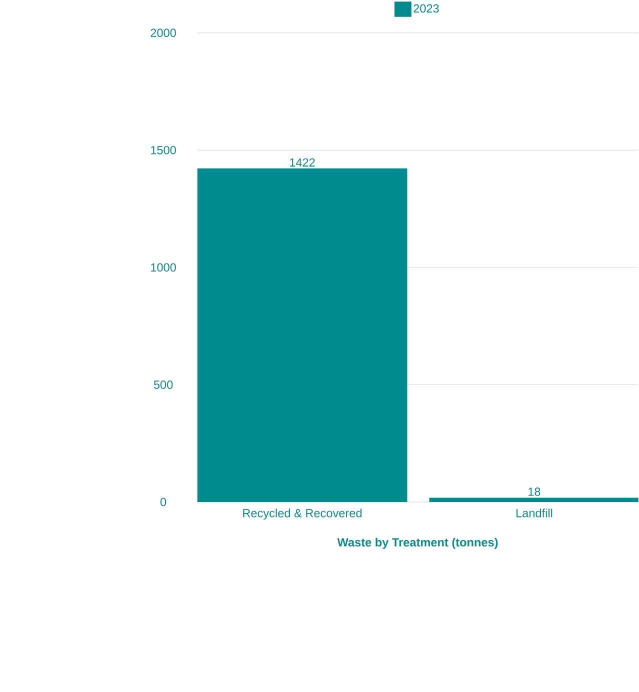 The image size is (639, 692). I want to click on y-tick-label: 500, so click(163, 384).